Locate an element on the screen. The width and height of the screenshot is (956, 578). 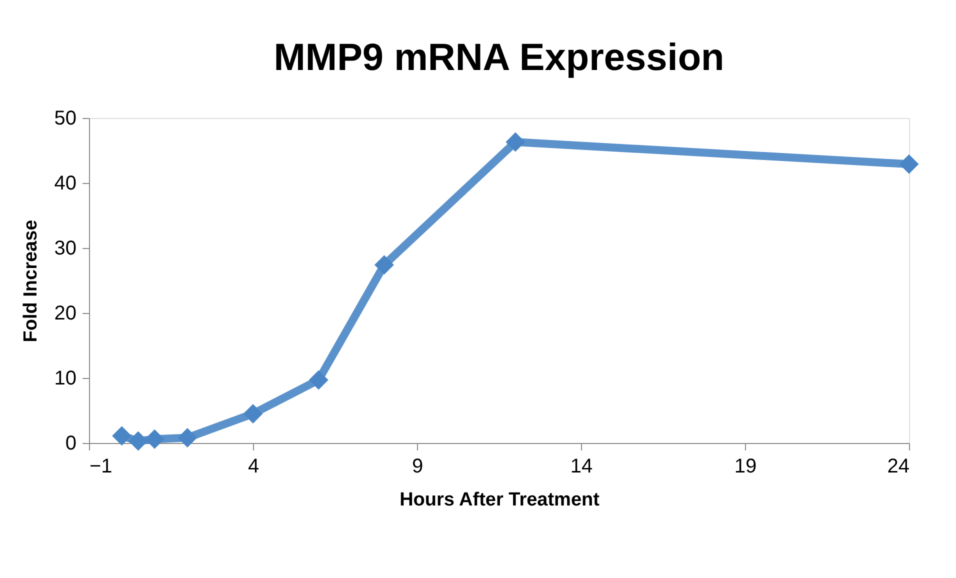
y-tick-label: 40 is located at coordinates (65, 183).